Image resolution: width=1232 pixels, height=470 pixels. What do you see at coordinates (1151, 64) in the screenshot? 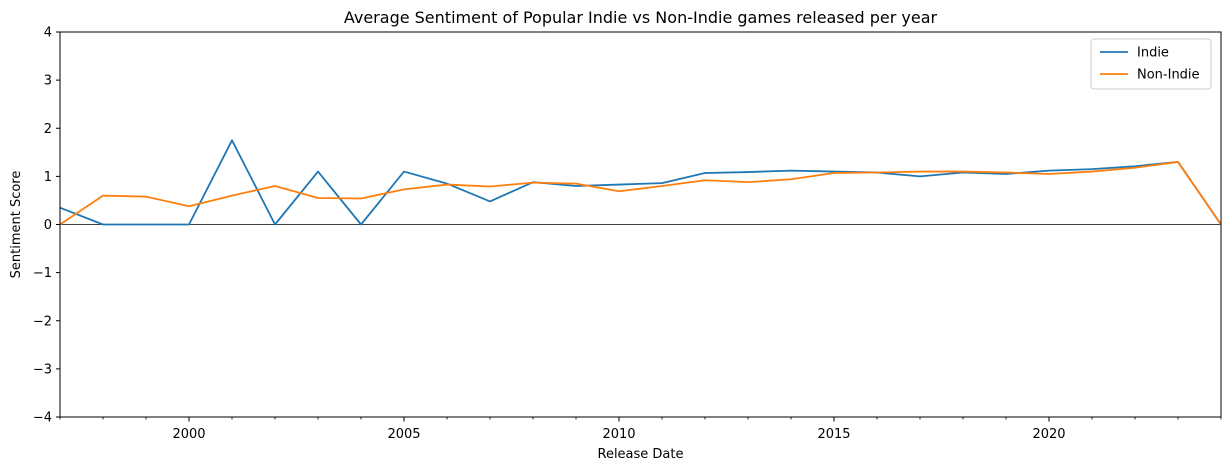
I see `legend: Indie Non-Indie` at bounding box center [1151, 64].